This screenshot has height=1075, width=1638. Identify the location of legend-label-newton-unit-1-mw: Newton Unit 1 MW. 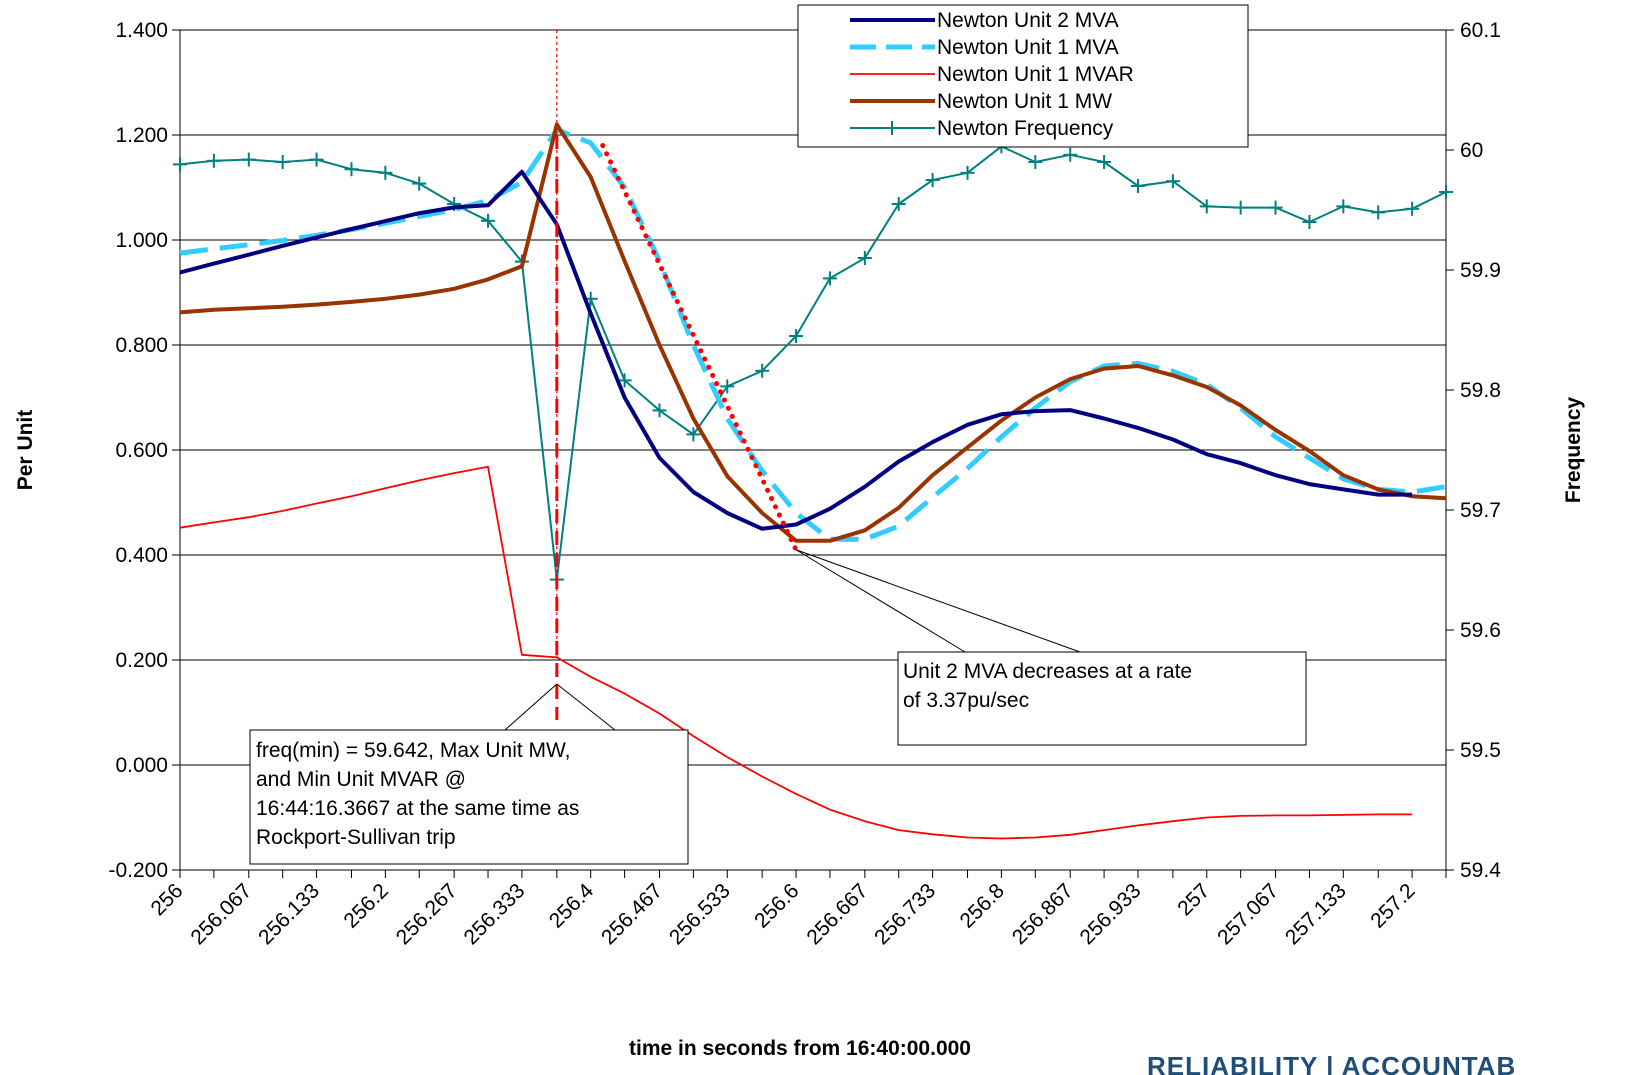
(1024, 101).